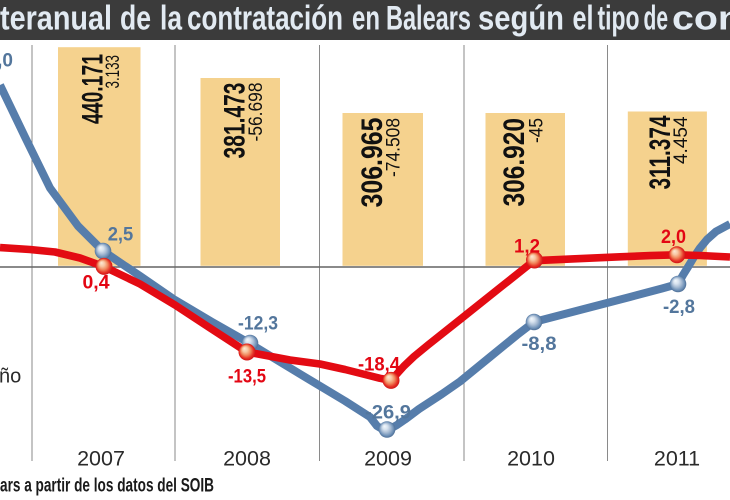 This screenshot has height=500, width=730. What do you see at coordinates (56, 18) in the screenshot?
I see `svg-text: teranual` at bounding box center [56, 18].